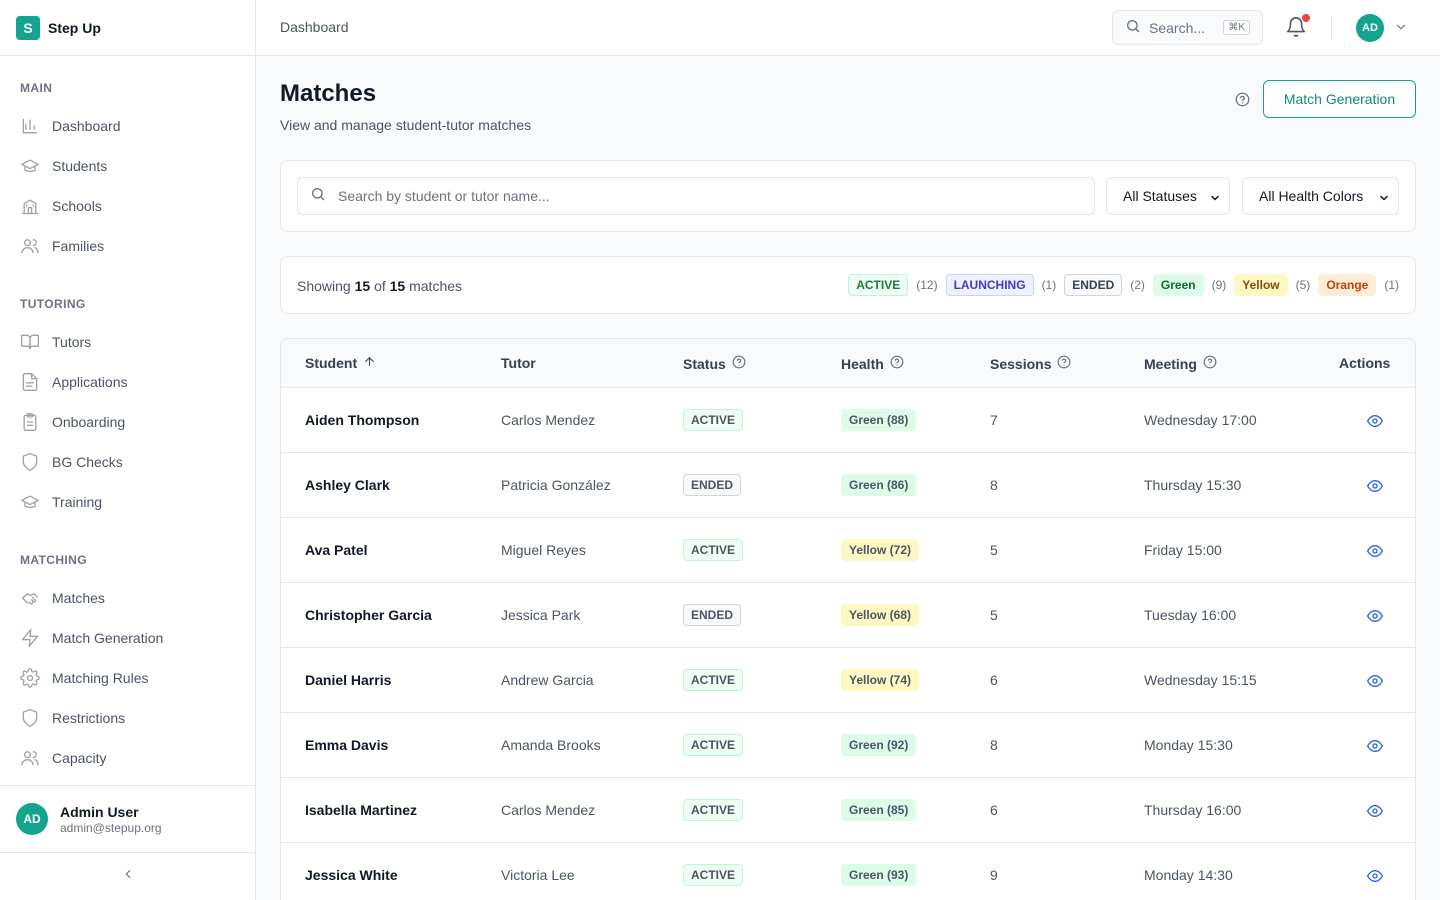  Describe the element at coordinates (1339, 99) in the screenshot. I see `match-generation-button: Match Generation` at that location.